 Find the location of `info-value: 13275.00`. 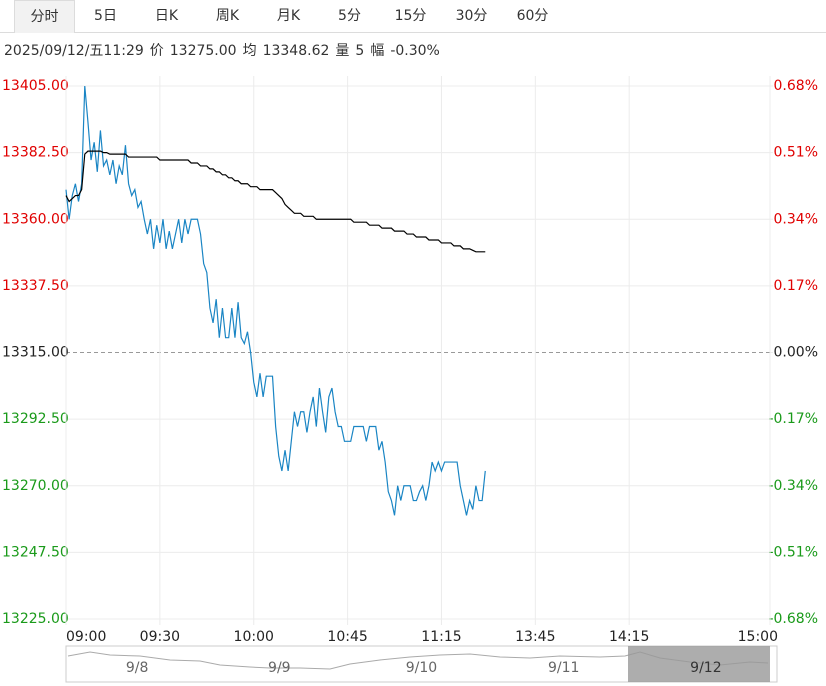

info-value: 13275.00 is located at coordinates (203, 51).